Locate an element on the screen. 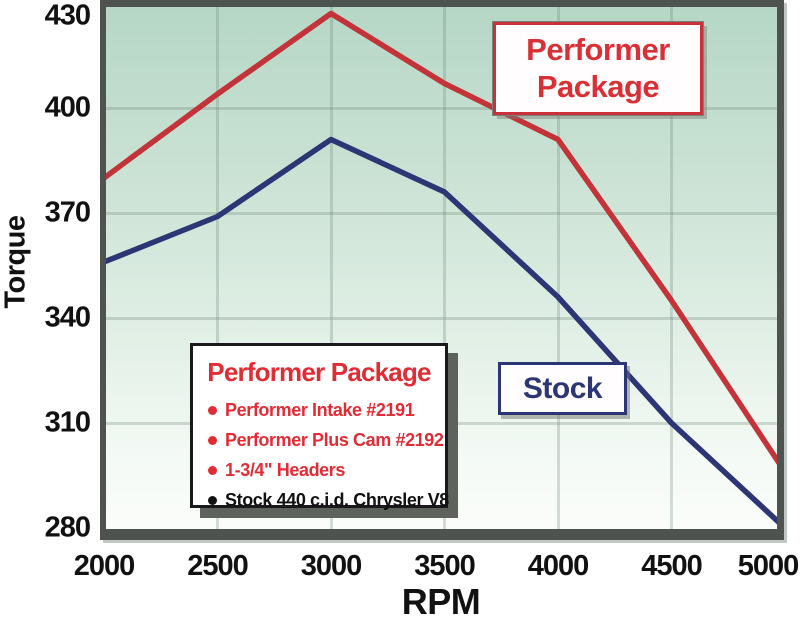 The height and width of the screenshot is (623, 800). y-tick-label-280: 280 is located at coordinates (67, 527).